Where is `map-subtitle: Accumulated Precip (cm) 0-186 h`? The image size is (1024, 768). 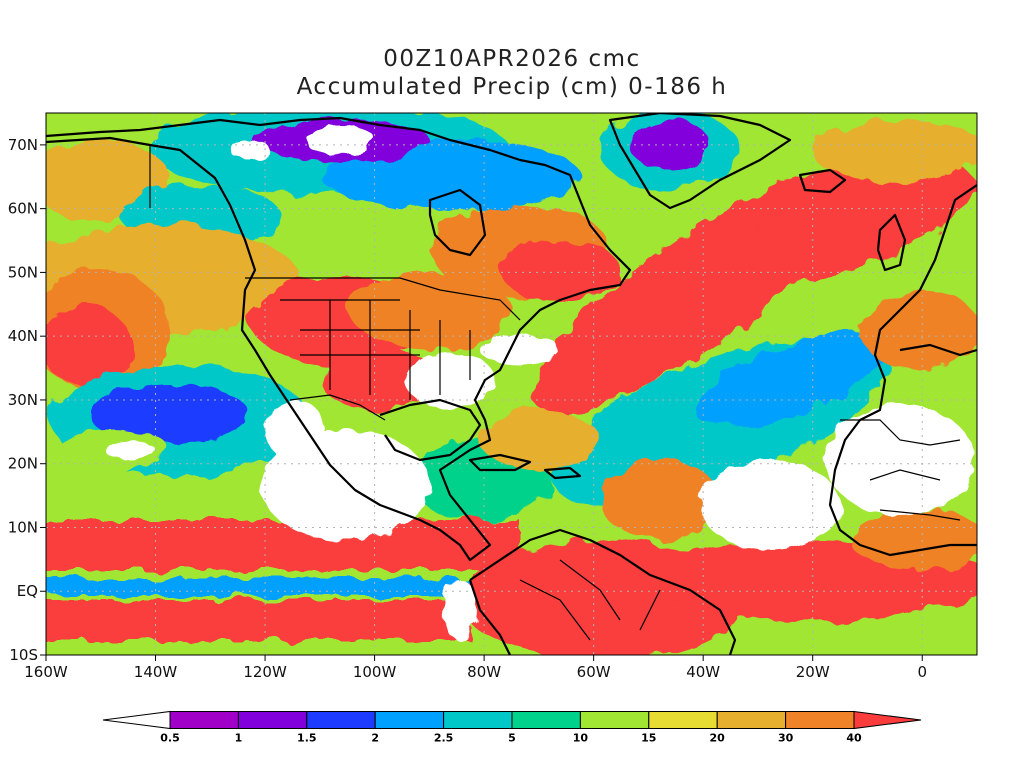
map-subtitle: Accumulated Precip (cm) 0-186 h is located at coordinates (512, 87).